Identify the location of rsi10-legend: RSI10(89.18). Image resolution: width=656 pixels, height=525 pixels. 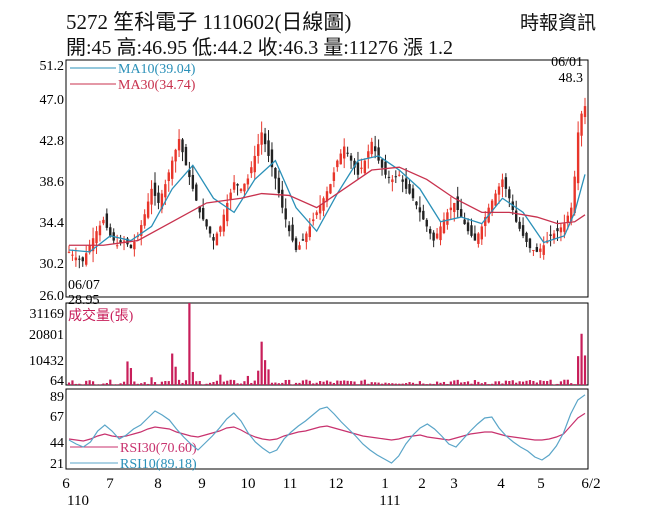
(158, 464).